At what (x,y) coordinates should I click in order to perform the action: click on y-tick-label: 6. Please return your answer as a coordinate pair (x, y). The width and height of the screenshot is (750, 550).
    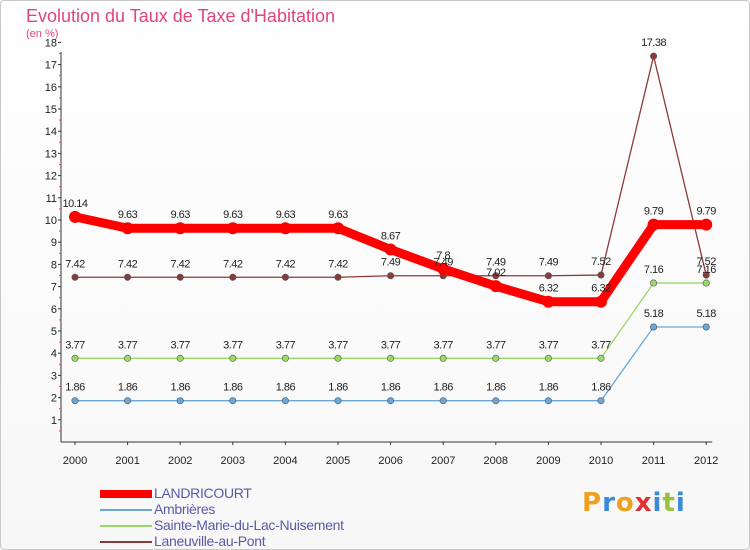
    Looking at the image, I should click on (54, 310).